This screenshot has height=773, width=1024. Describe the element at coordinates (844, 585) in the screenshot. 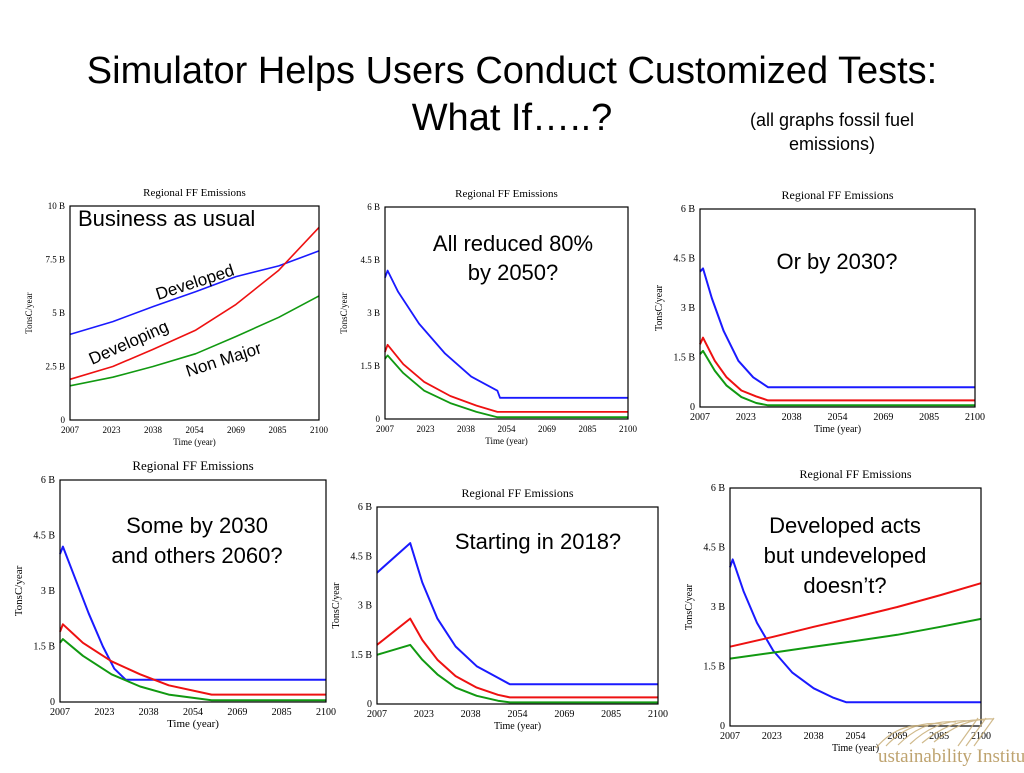

I see `chart-annotation: doesn’t?` at that location.